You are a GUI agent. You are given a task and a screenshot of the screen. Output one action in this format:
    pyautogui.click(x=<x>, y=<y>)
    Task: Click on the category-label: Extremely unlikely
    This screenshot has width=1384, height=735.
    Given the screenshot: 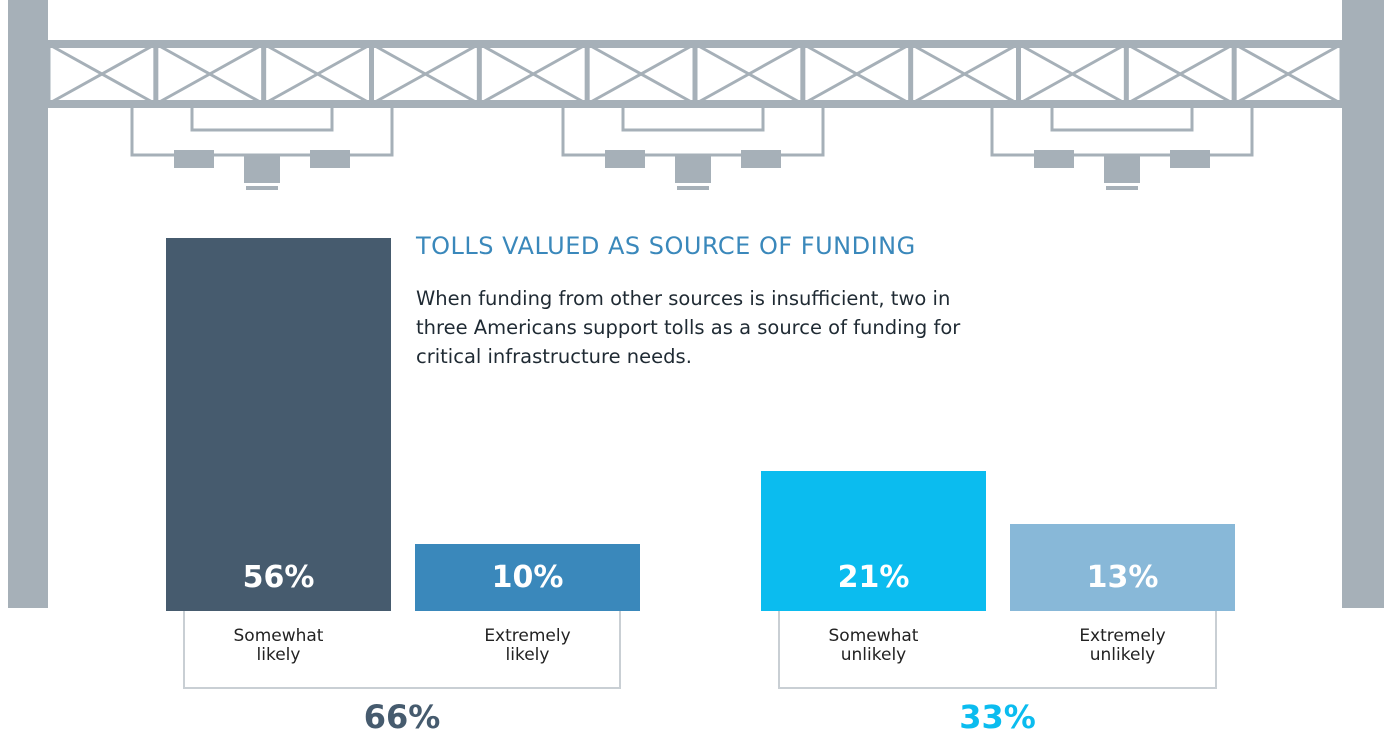 What is the action you would take?
    pyautogui.click(x=1122, y=645)
    